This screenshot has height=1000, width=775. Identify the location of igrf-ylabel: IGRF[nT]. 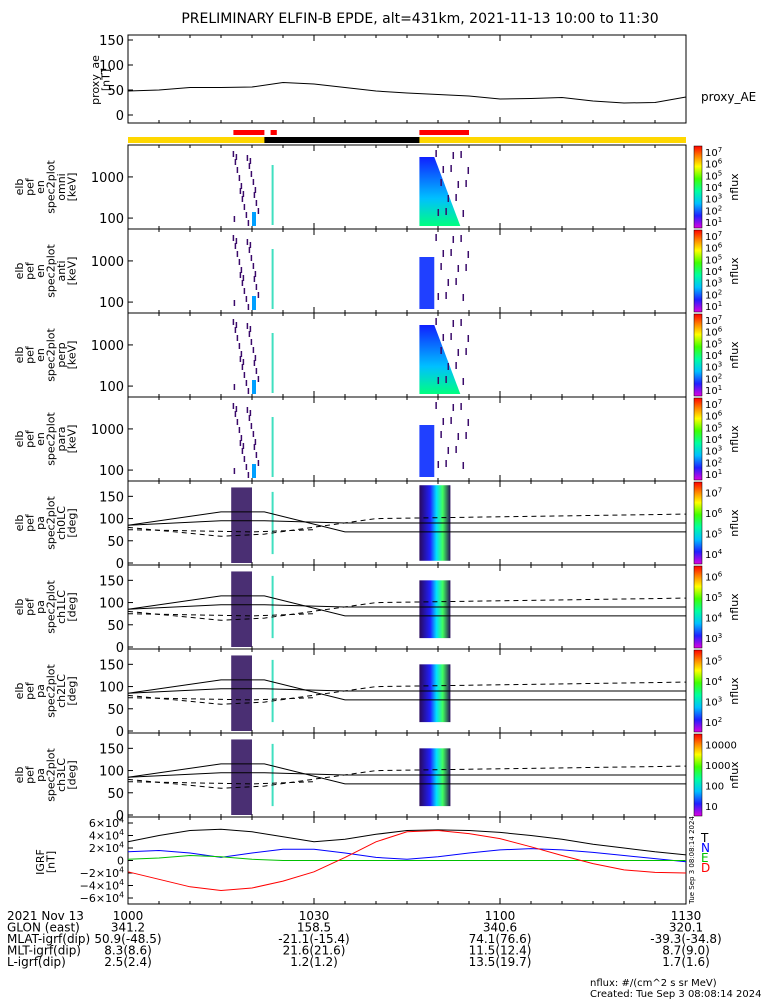
(46, 862).